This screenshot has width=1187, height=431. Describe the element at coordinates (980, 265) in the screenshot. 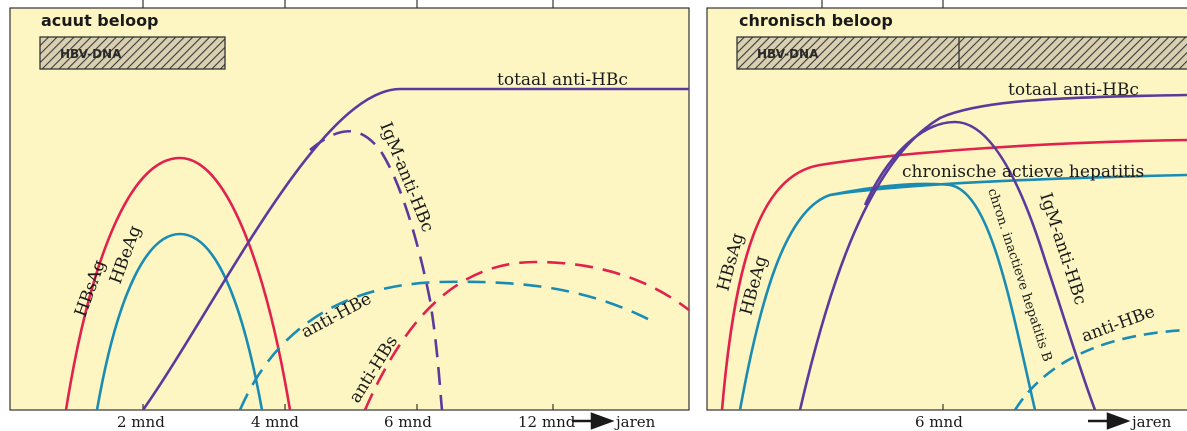

I see `chronic-igm-anti-hbc-curve` at that location.